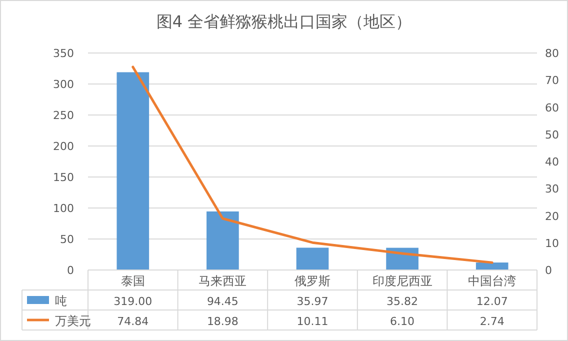 This screenshot has height=341, width=568. Describe the element at coordinates (552, 53) in the screenshot. I see `y2-tick-label: 80` at that location.